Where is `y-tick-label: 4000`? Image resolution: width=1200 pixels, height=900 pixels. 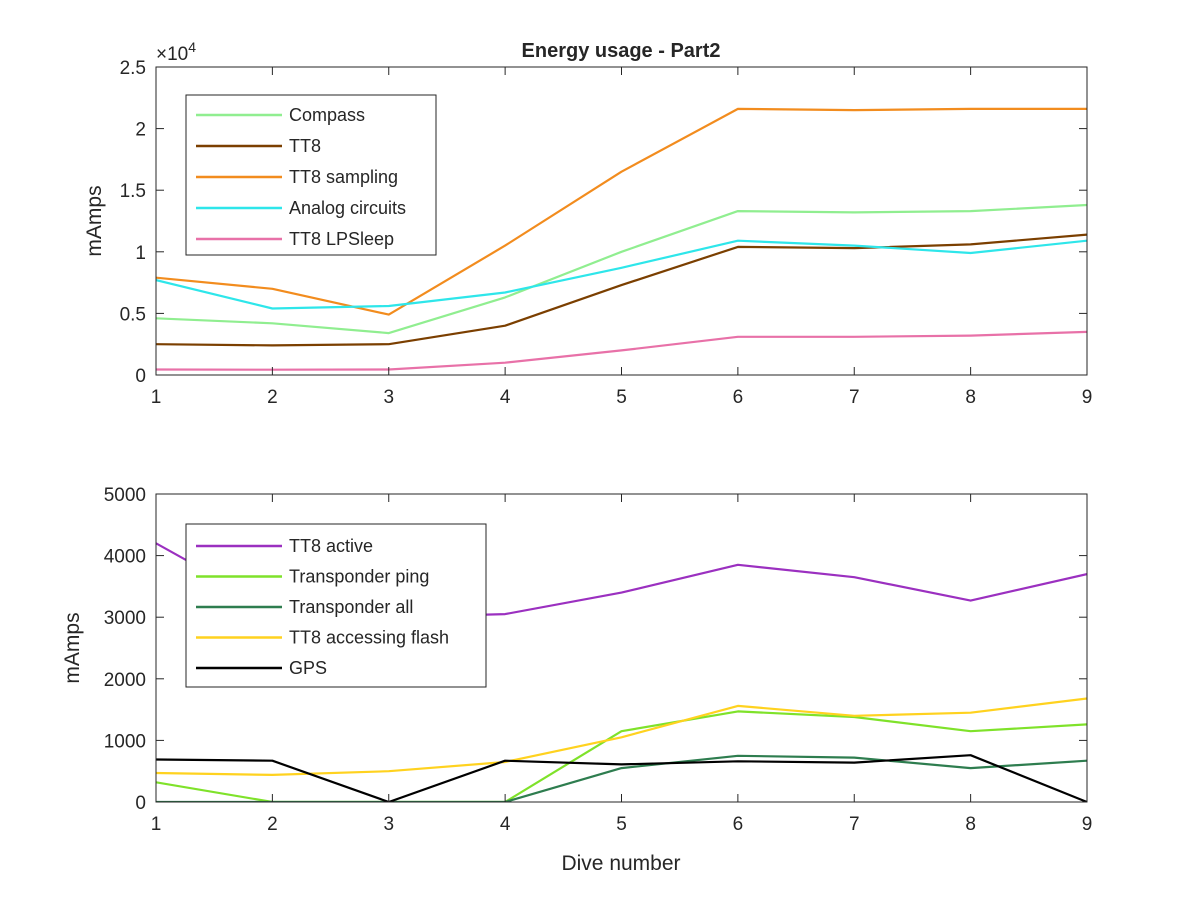 y-tick-label: 4000 is located at coordinates (125, 557).